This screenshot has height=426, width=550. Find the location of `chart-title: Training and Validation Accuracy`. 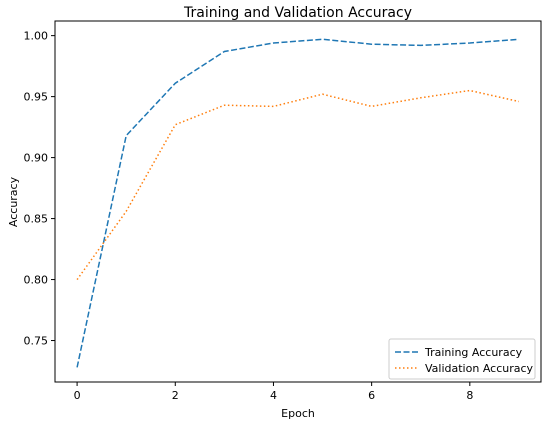

chart-title: Training and Validation Accuracy is located at coordinates (297, 13).